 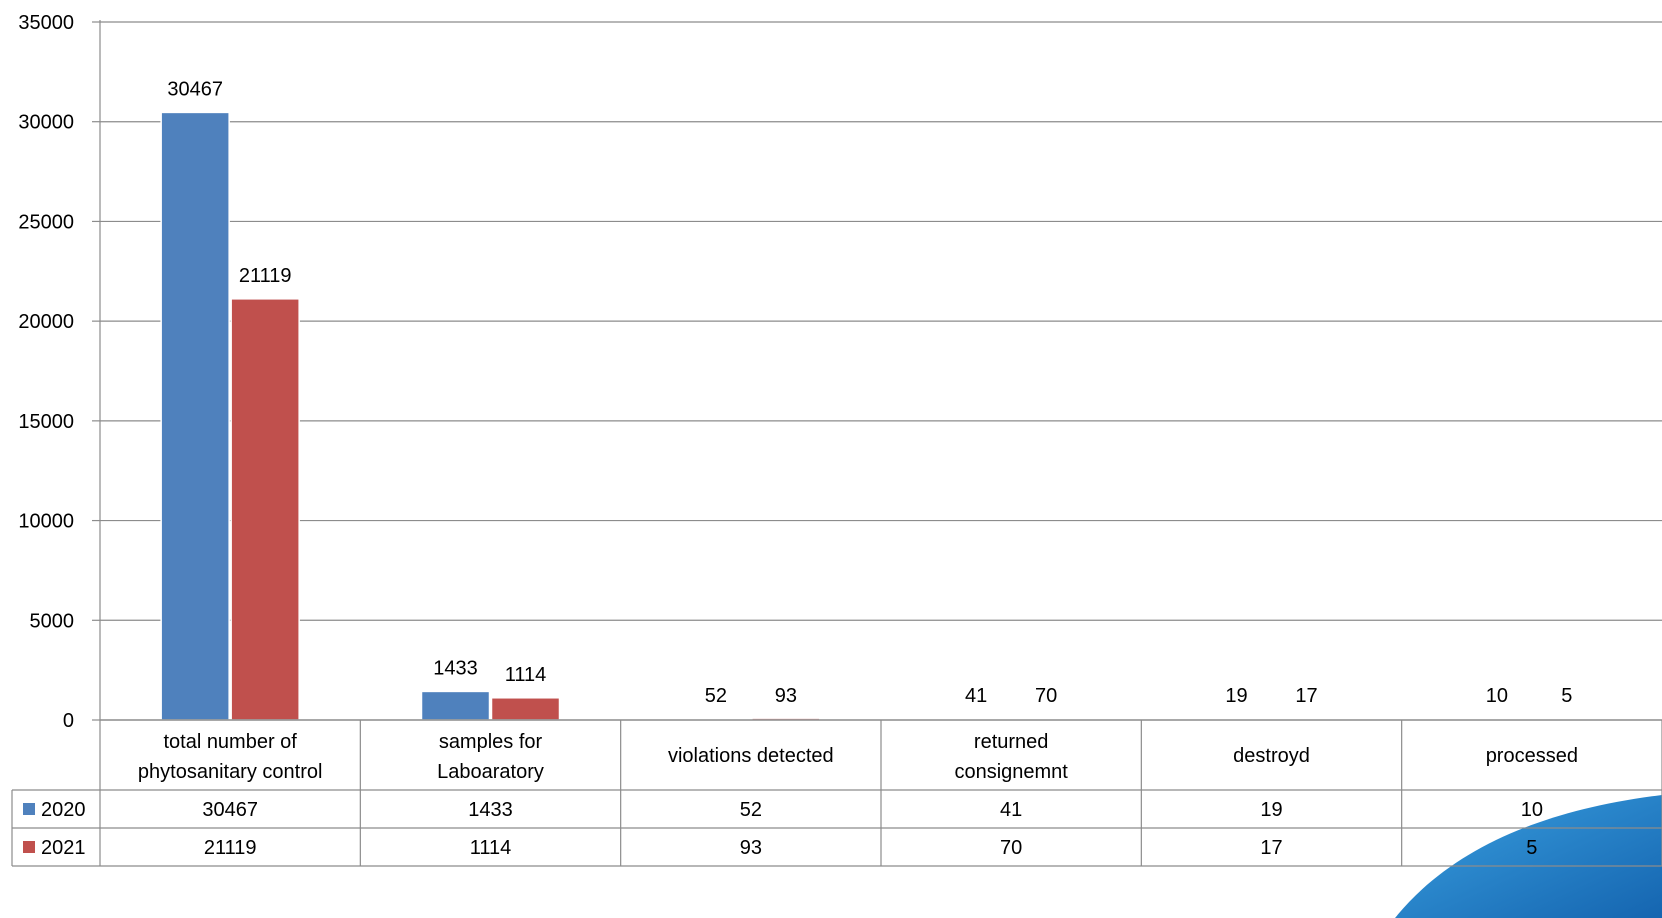 I want to click on data-label: 5, so click(x=1566, y=696).